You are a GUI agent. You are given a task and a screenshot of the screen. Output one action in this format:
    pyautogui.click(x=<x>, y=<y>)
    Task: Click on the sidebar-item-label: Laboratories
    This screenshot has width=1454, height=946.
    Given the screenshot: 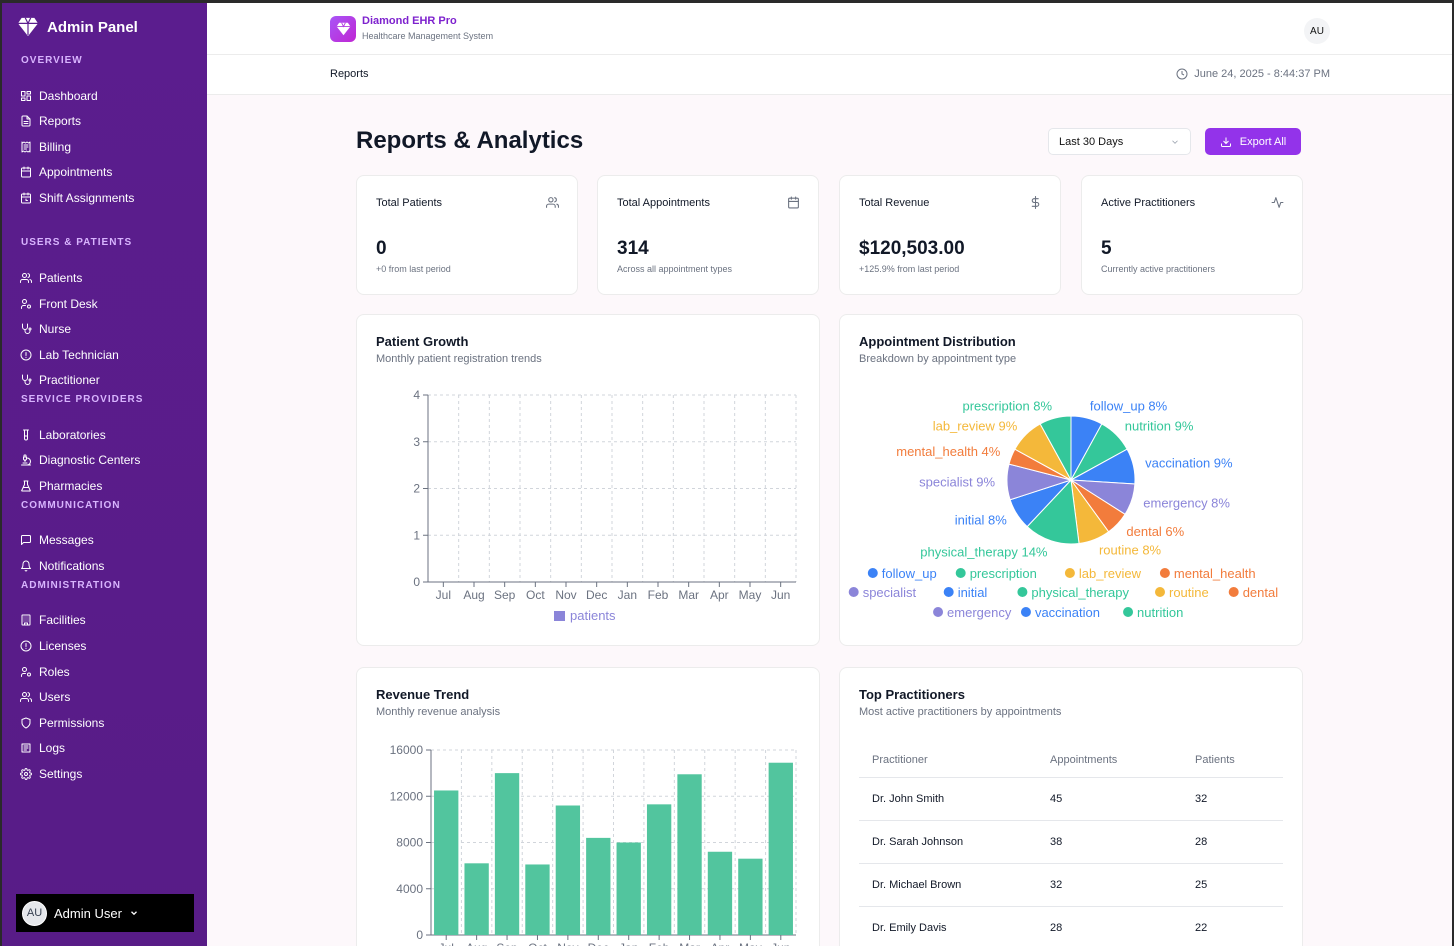 What is the action you would take?
    pyautogui.click(x=72, y=435)
    